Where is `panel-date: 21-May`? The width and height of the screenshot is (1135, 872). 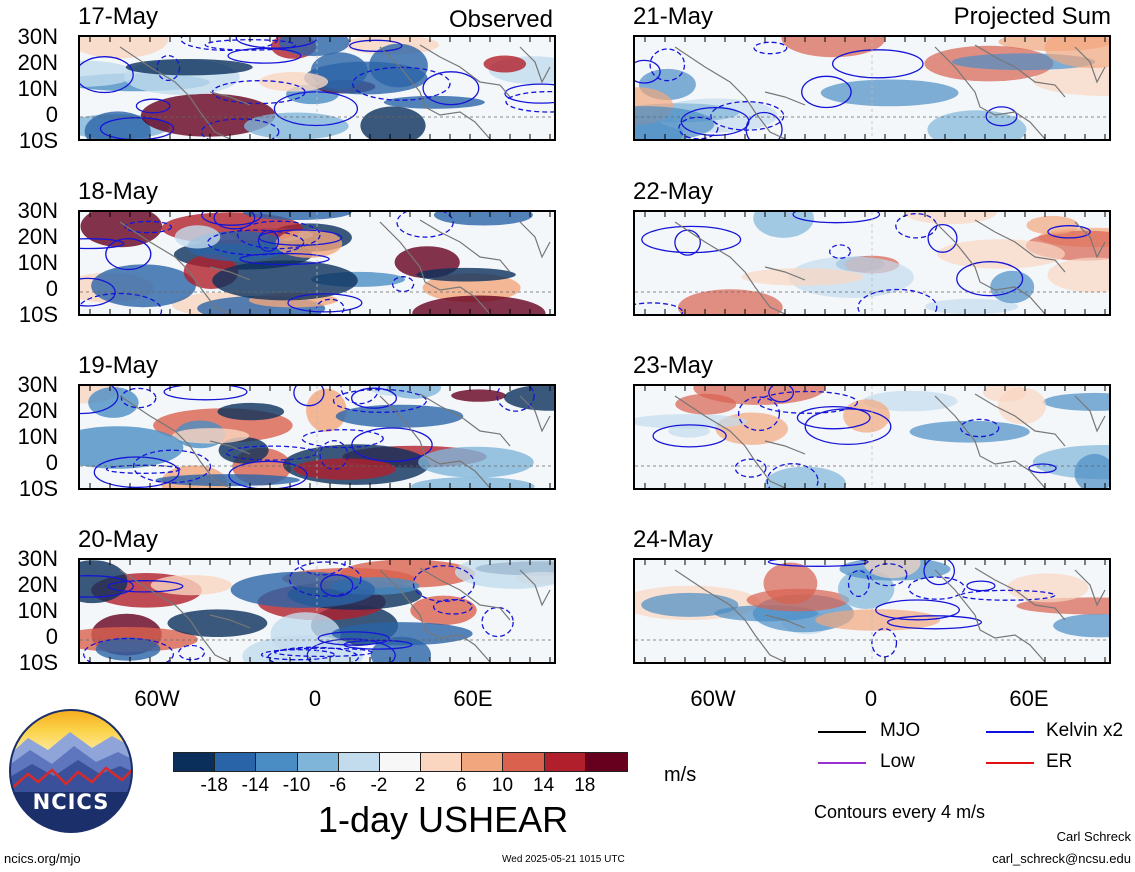
panel-date: 21-May is located at coordinates (673, 16).